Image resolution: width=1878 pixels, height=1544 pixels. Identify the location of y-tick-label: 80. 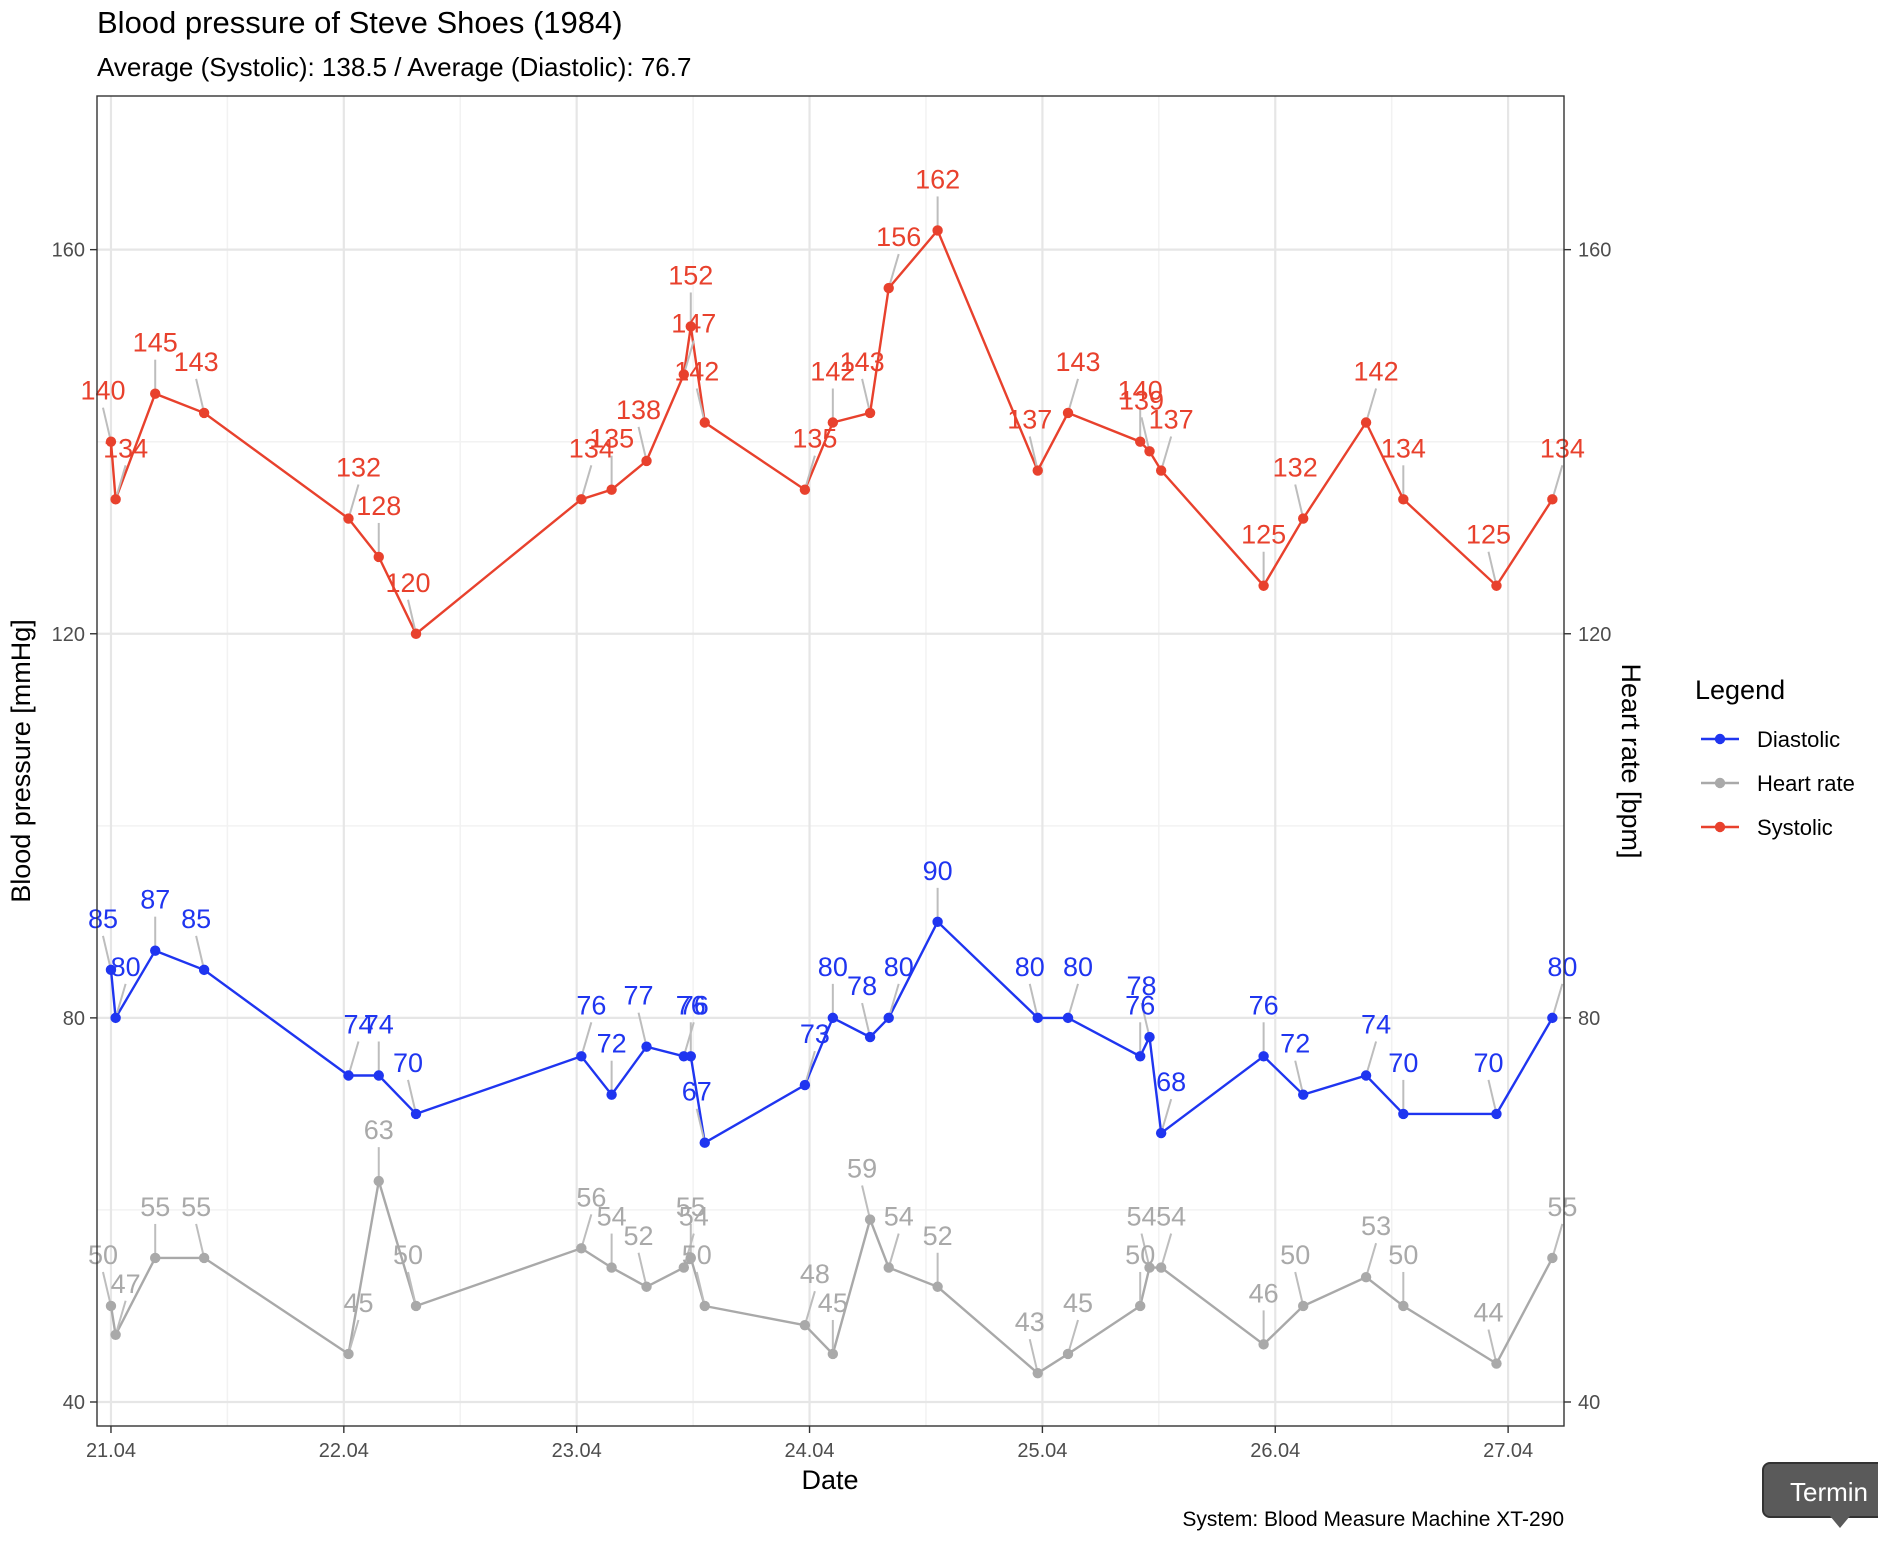
(74, 1019).